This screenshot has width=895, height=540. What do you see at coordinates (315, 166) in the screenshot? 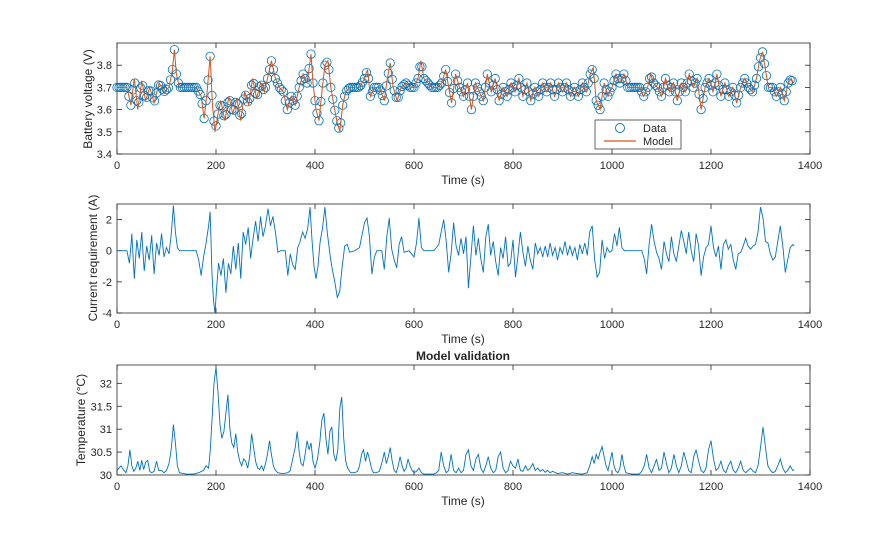
I see `voltage-x-tick-label: 400` at bounding box center [315, 166].